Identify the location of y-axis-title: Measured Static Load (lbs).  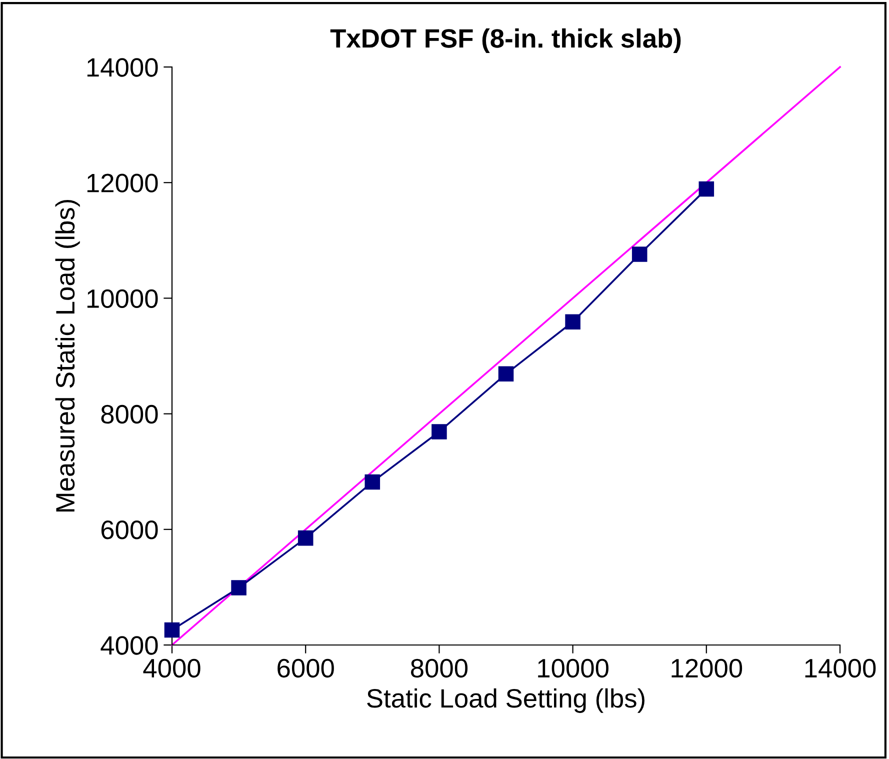
(67, 356).